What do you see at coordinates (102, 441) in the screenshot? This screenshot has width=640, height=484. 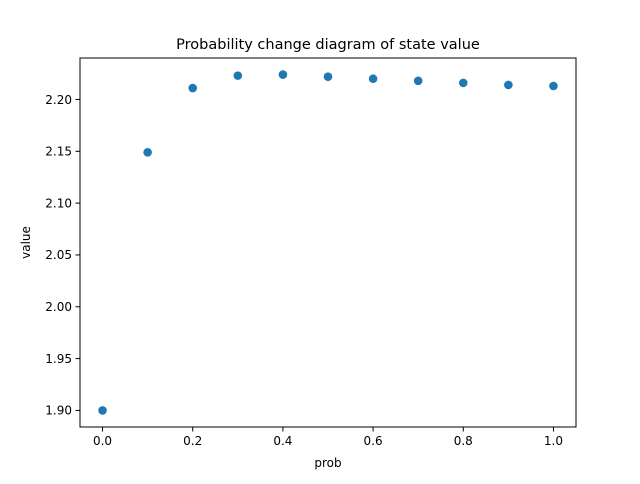 I see `x-tick-label: 0.0` at bounding box center [102, 441].